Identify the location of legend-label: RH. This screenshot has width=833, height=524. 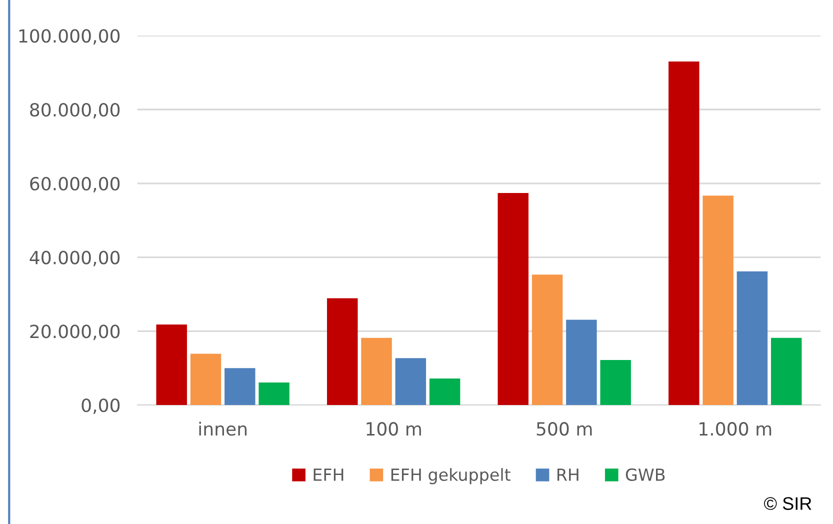
(567, 474).